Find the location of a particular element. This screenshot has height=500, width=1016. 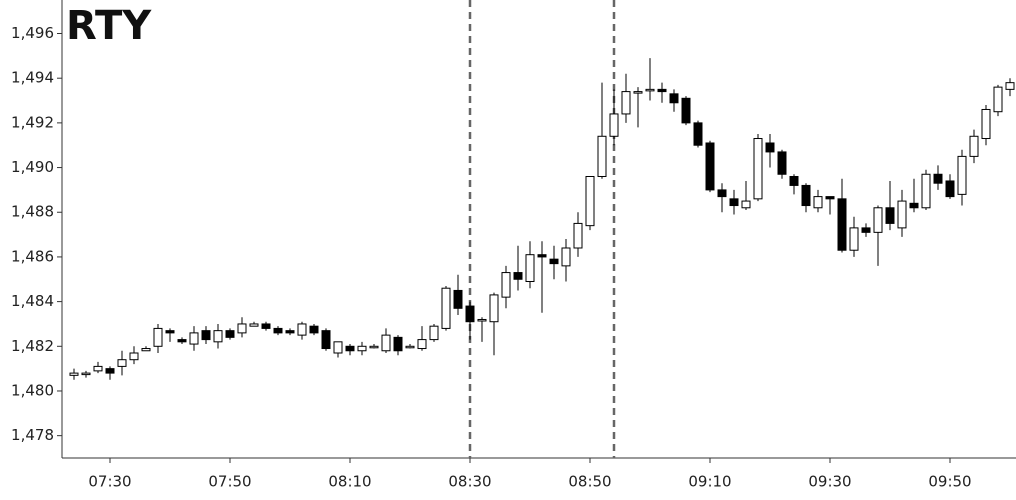

y-tick-label: 1,482 is located at coordinates (32, 346).